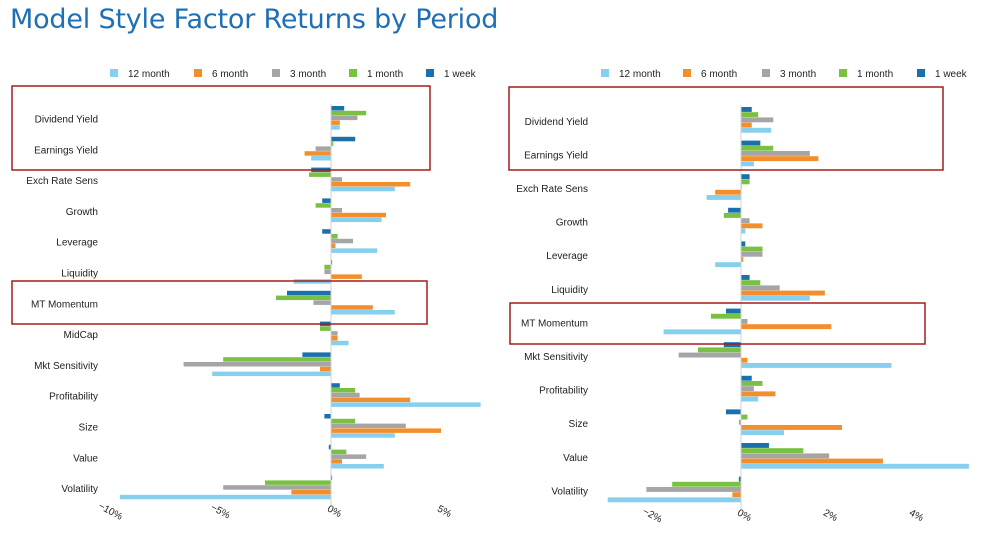 The height and width of the screenshot is (553, 1003). Describe the element at coordinates (77, 243) in the screenshot. I see `category-label: Leverage` at that location.